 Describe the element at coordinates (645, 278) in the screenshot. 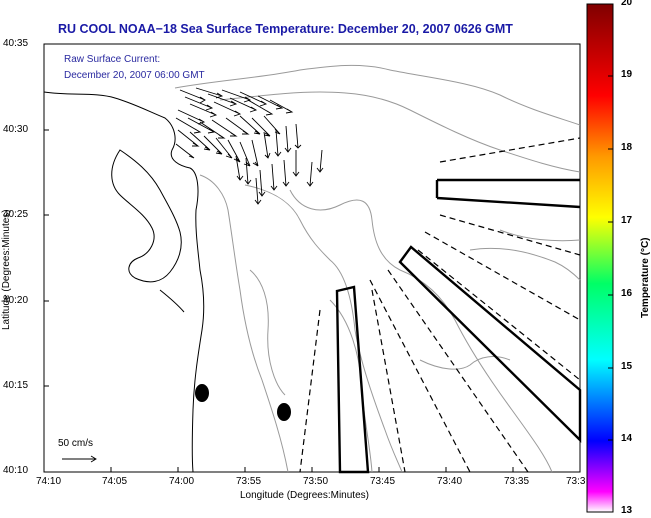

I see `colorbar-label: Temperature (°C)` at that location.